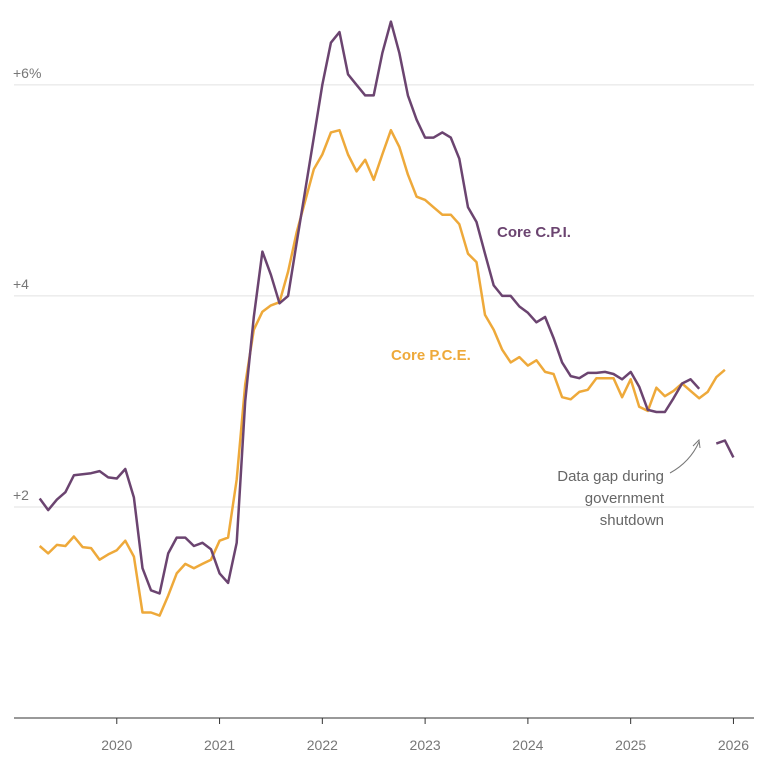 This screenshot has height=768, width=768. I want to click on y-tick-label: +4, so click(21, 284).